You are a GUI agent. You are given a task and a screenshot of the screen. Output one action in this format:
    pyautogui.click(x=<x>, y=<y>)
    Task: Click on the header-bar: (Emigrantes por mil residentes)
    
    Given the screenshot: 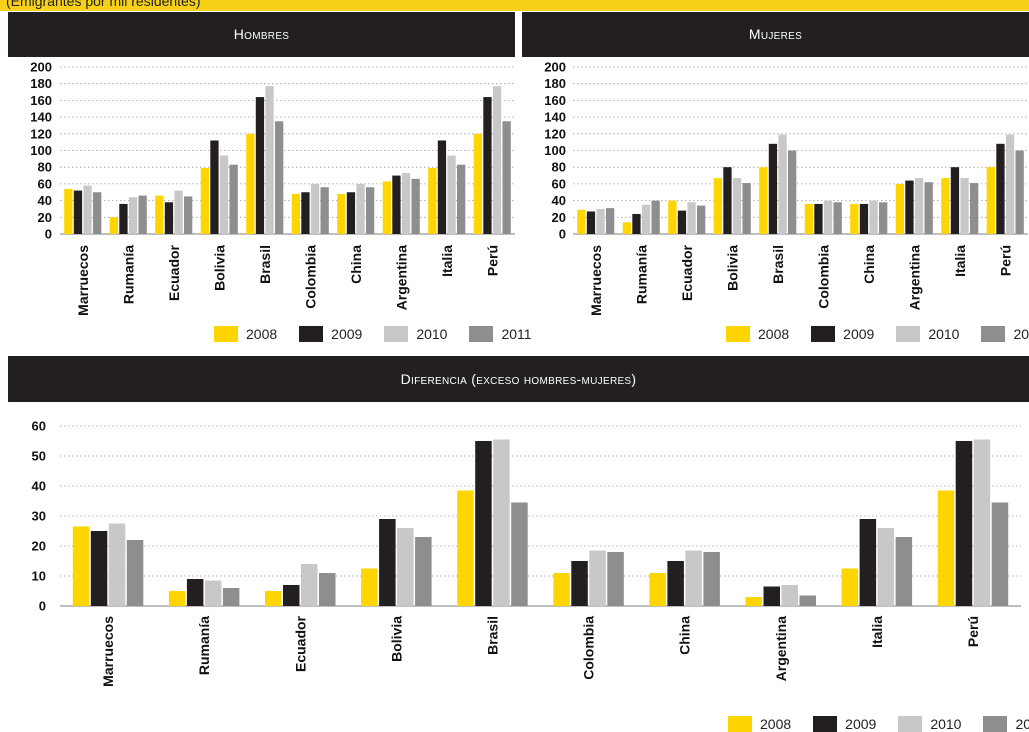 What is the action you would take?
    pyautogui.click(x=514, y=5)
    